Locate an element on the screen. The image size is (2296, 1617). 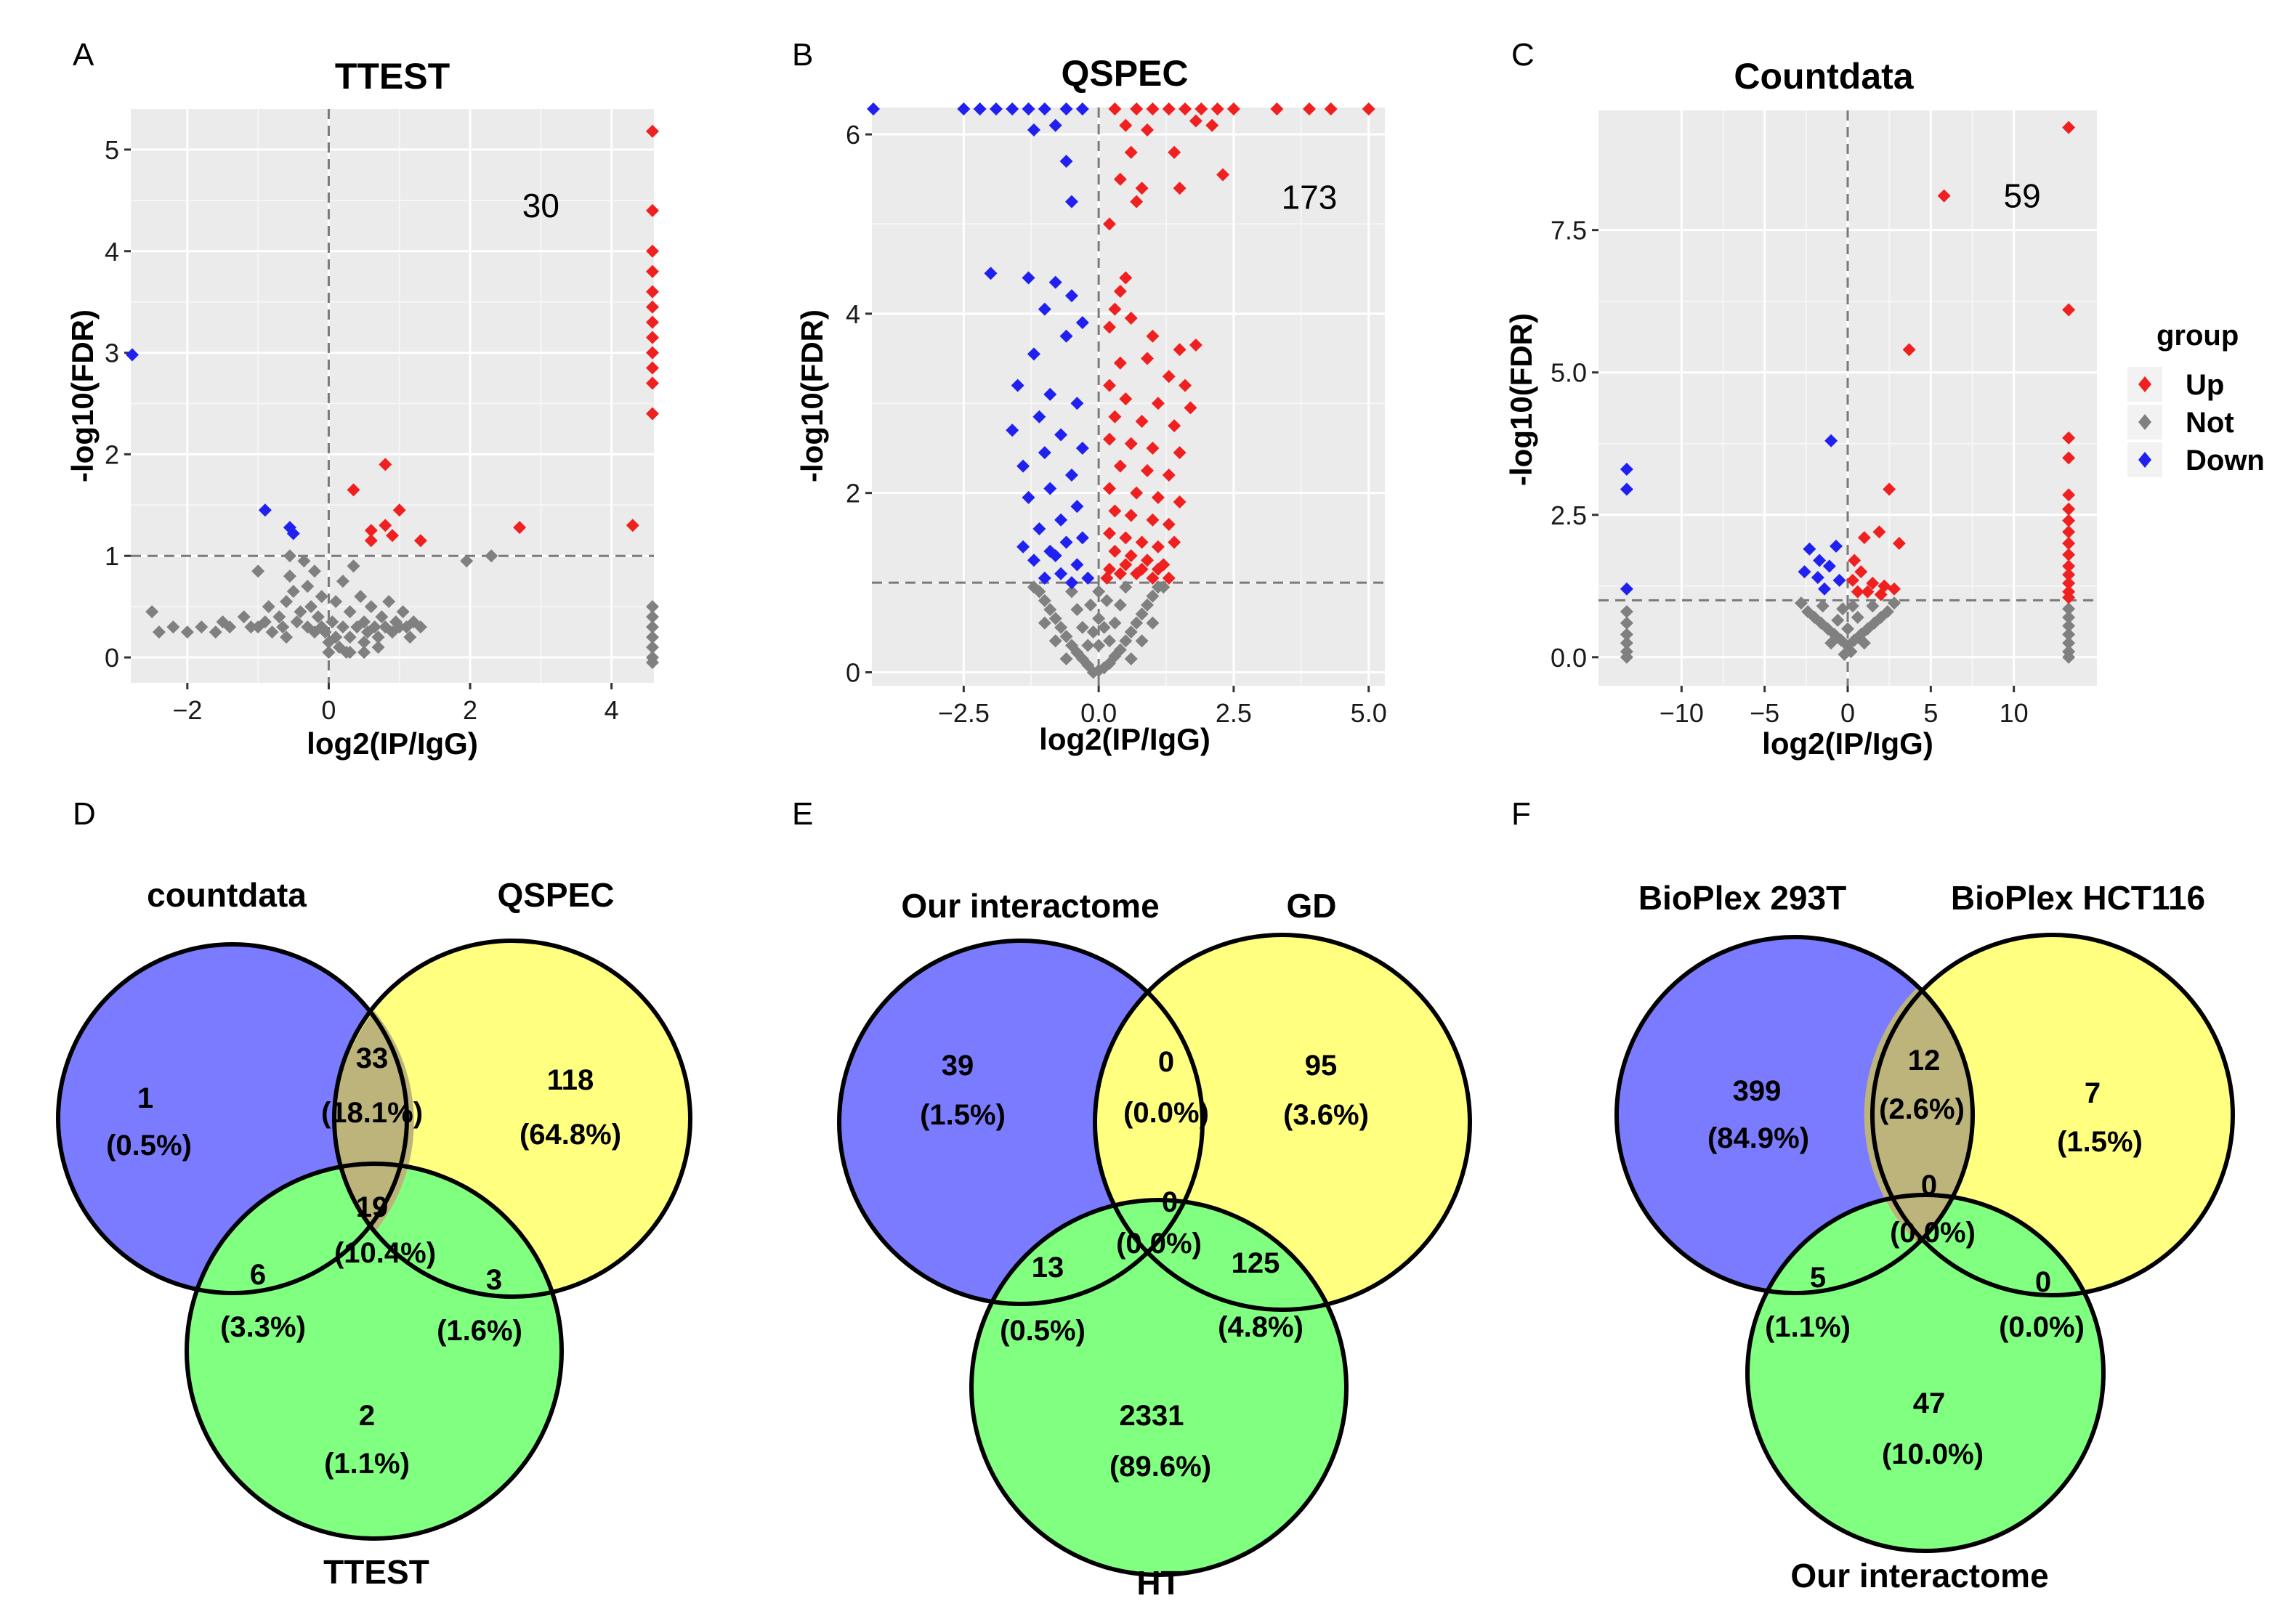
venn-count-bc: 3 is located at coordinates (494, 1280).